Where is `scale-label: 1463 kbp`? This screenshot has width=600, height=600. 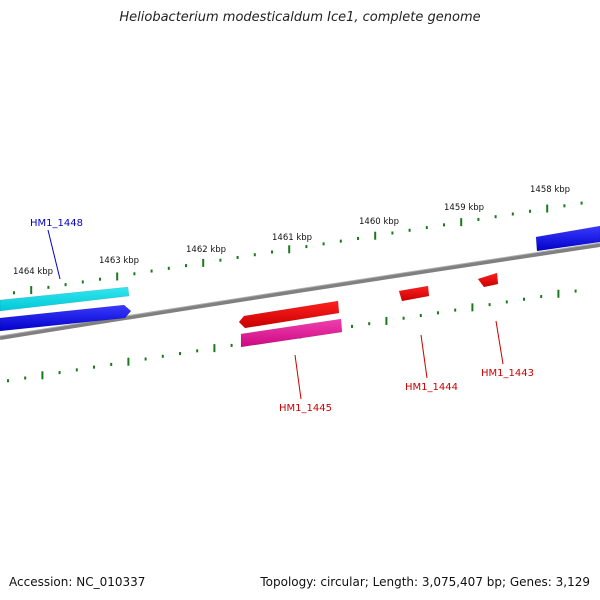
scale-label: 1463 kbp is located at coordinates (119, 261).